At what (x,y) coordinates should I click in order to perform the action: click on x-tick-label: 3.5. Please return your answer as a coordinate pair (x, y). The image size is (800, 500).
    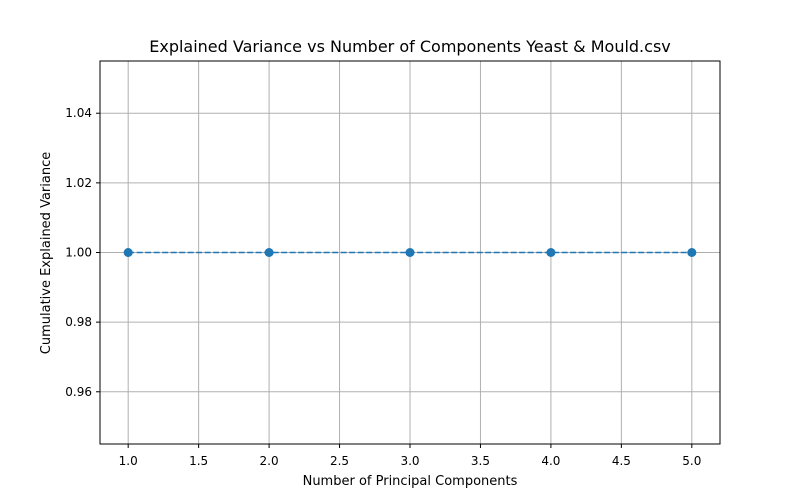
    Looking at the image, I should click on (480, 461).